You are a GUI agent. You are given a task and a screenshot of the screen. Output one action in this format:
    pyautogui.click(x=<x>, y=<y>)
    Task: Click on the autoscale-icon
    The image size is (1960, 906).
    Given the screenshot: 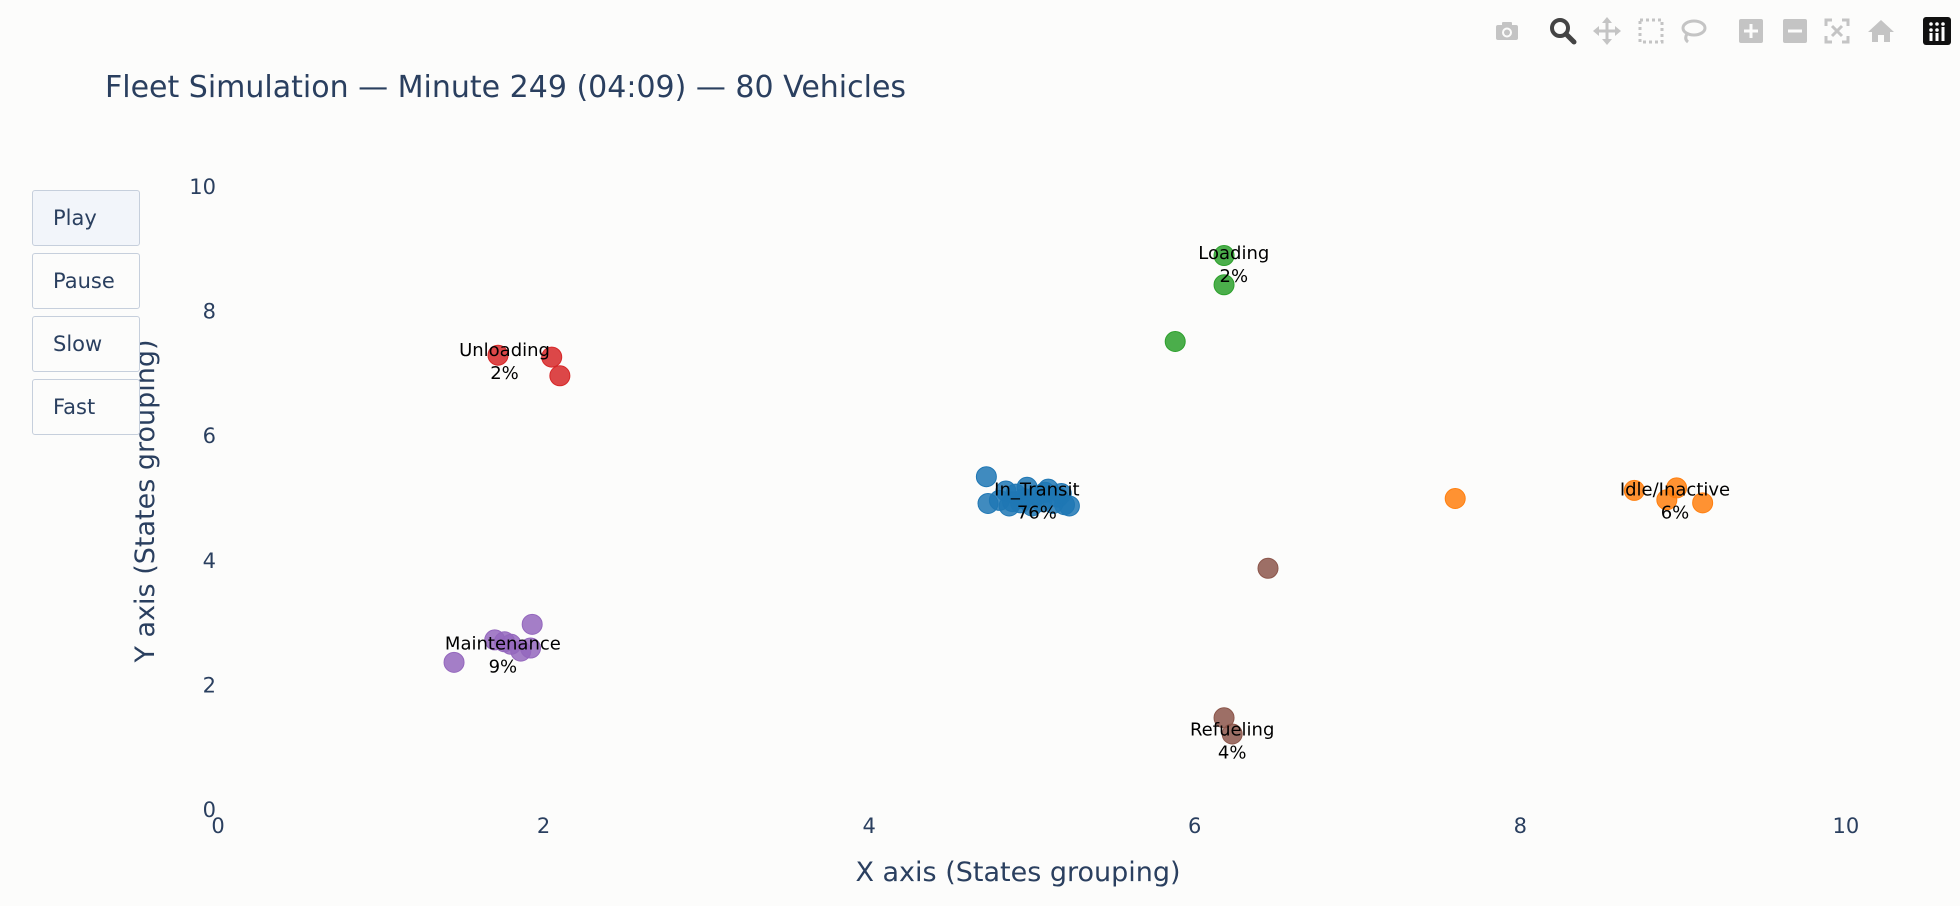 What is the action you would take?
    pyautogui.click(x=1837, y=31)
    